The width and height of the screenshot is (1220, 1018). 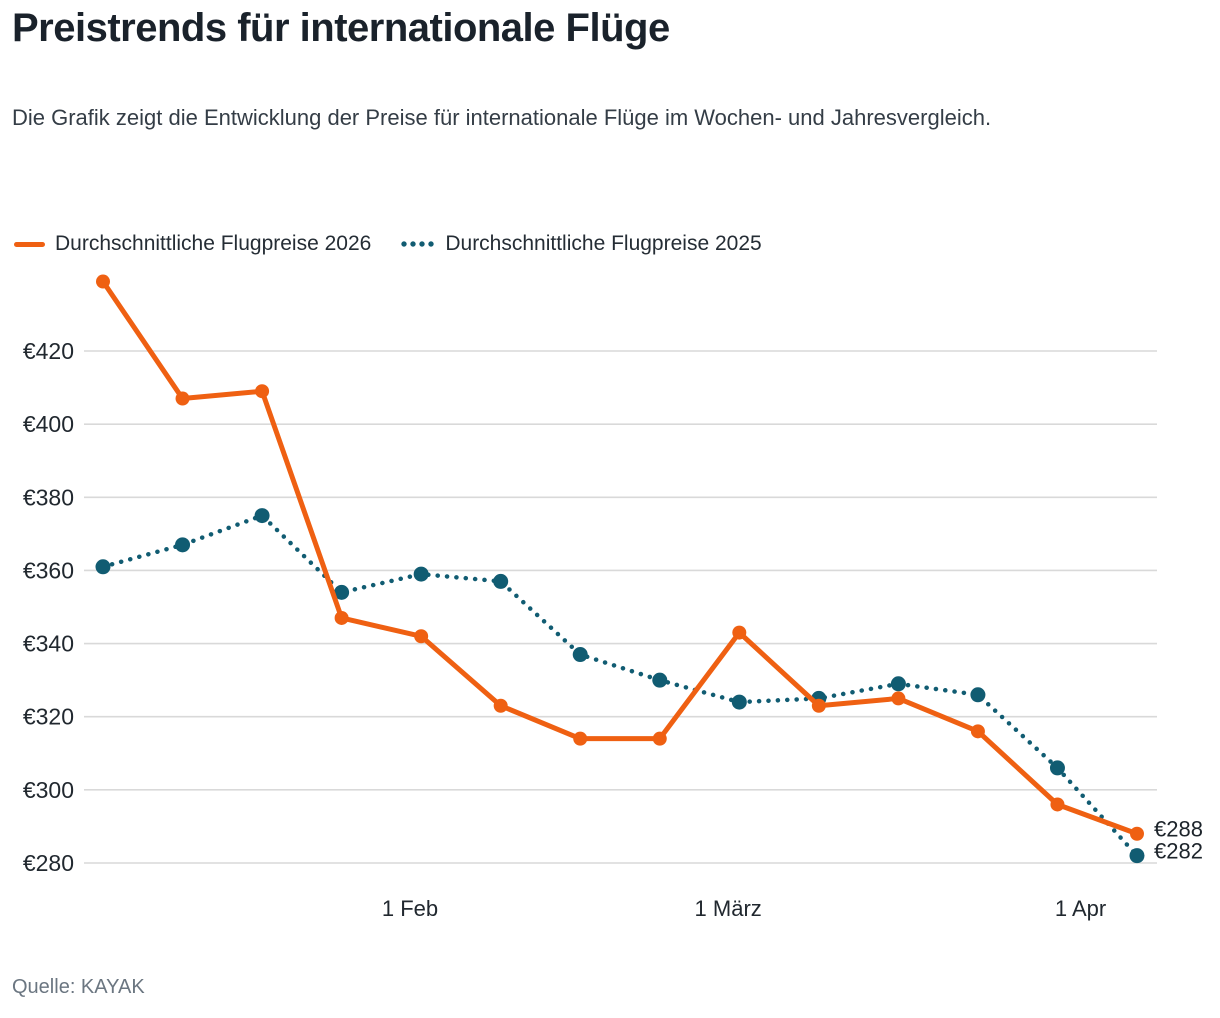 What do you see at coordinates (341, 28) in the screenshot?
I see `page-title: Preistrends für internationale Flüge` at bounding box center [341, 28].